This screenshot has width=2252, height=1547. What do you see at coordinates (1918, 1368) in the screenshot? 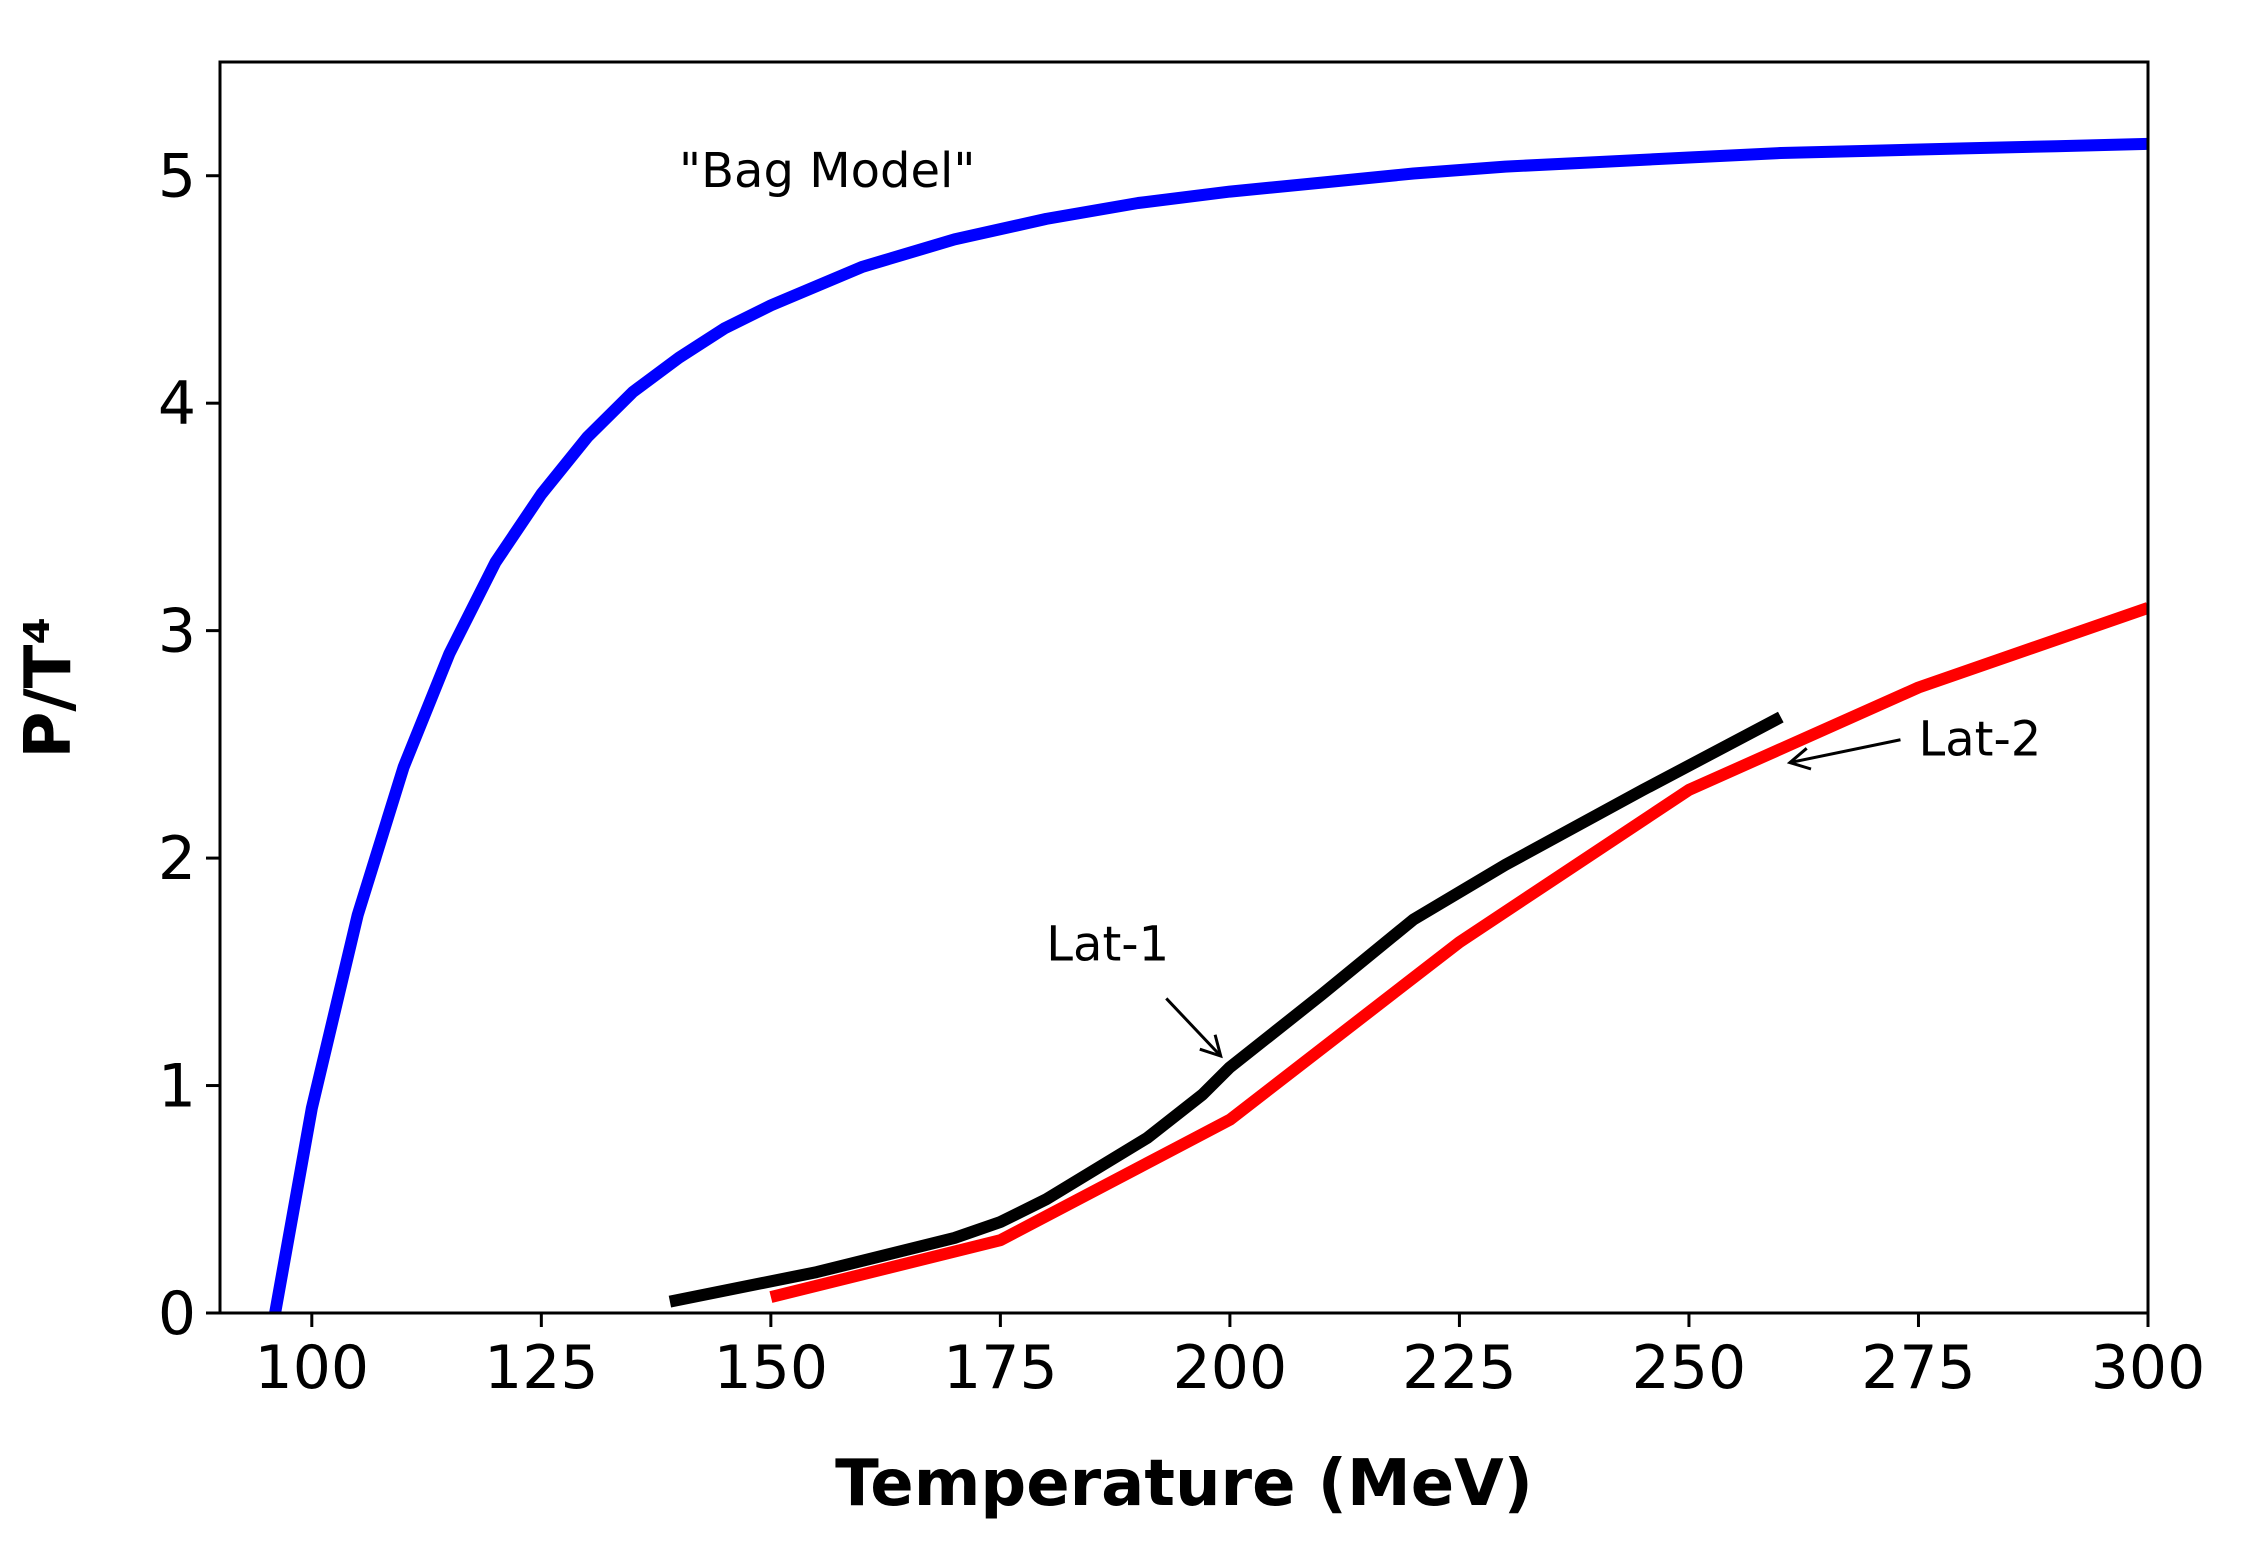
I see `x-tick-label: 275` at bounding box center [1918, 1368].